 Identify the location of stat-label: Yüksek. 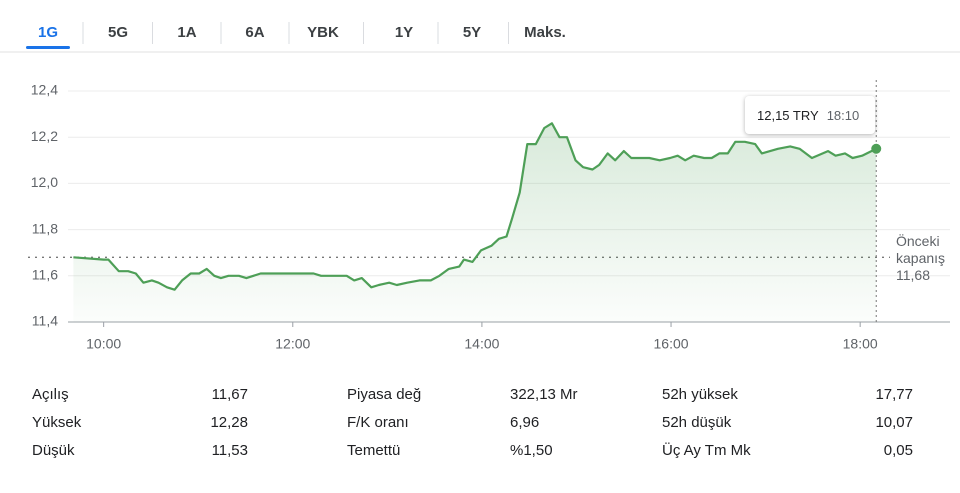
(57, 422).